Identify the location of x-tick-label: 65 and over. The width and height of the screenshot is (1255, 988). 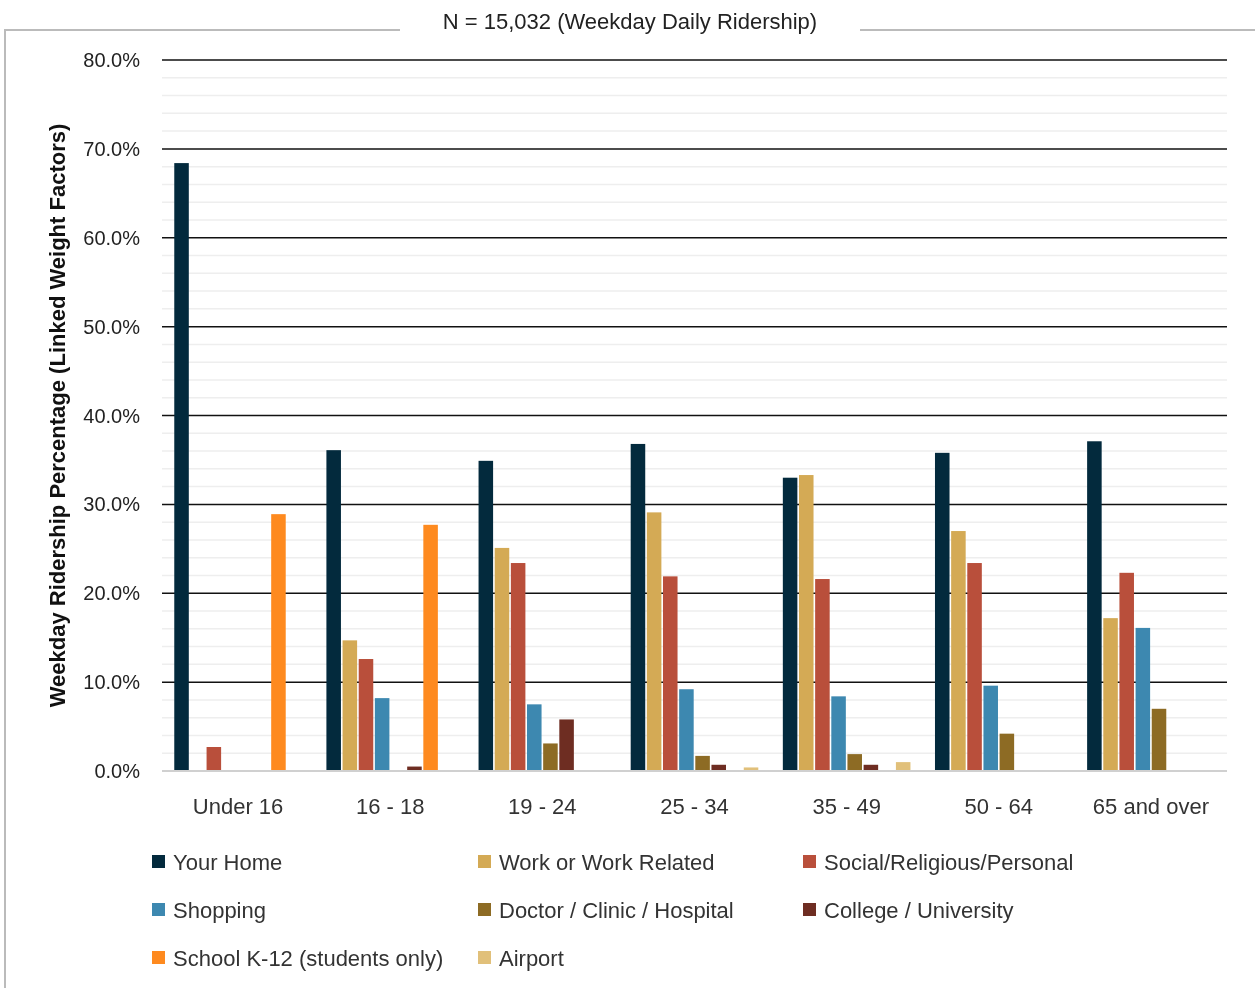
(1151, 806).